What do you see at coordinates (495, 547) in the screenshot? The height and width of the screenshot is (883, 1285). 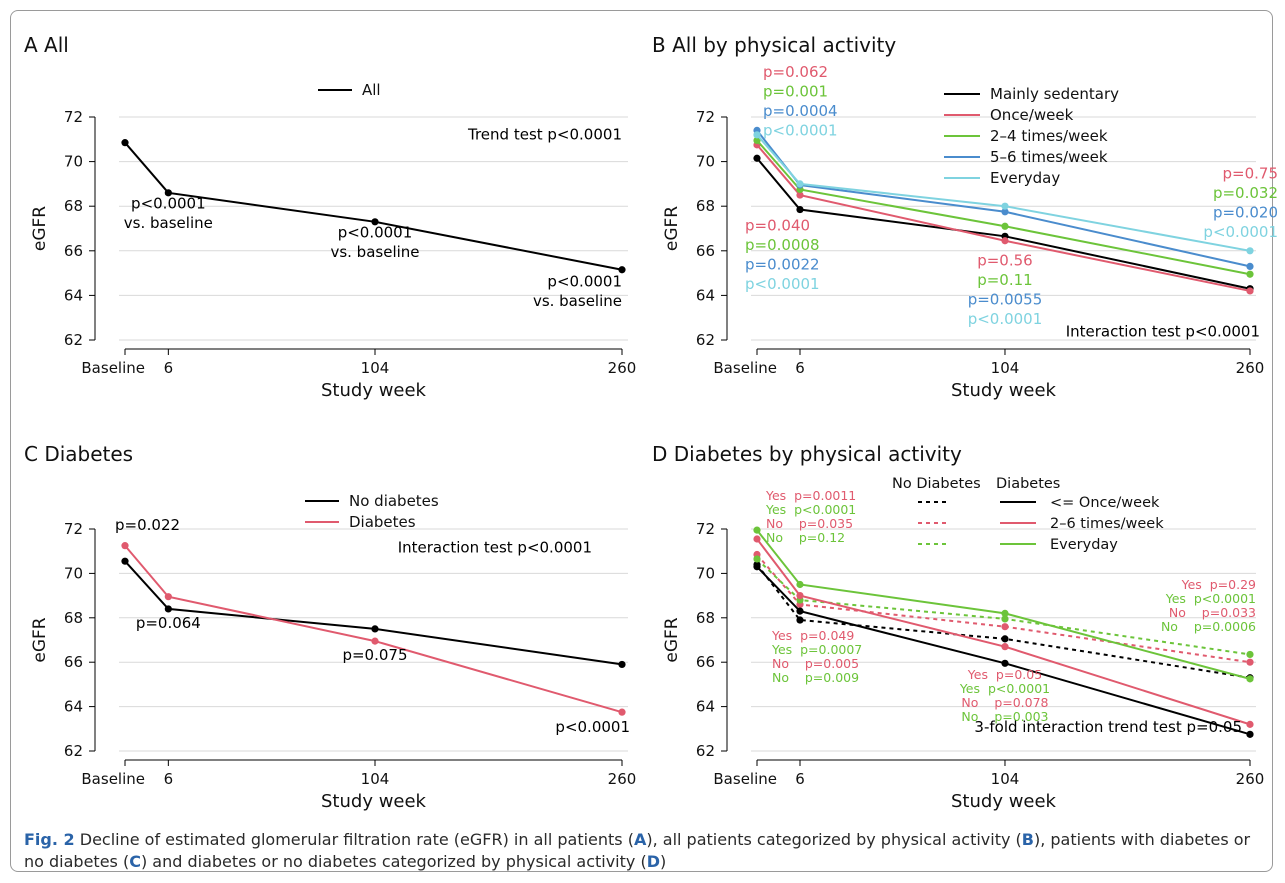 I see `annotation-text: Interaction test p<0.0001` at bounding box center [495, 547].